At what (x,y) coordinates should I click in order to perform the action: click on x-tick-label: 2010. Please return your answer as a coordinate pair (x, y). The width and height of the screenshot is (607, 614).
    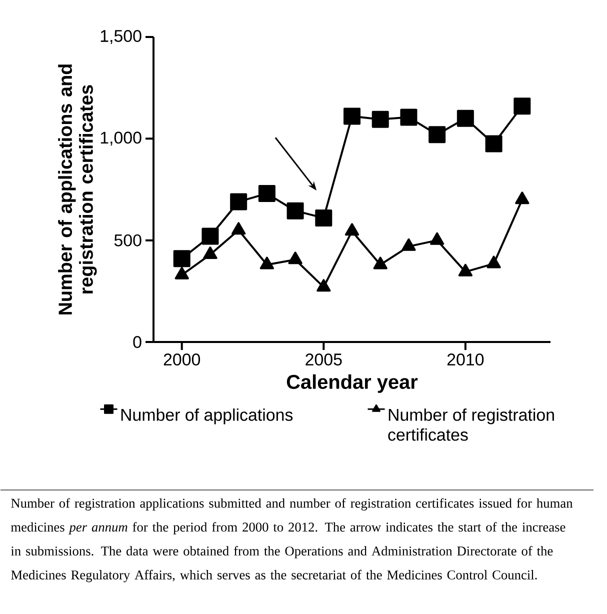
    Looking at the image, I should click on (465, 360).